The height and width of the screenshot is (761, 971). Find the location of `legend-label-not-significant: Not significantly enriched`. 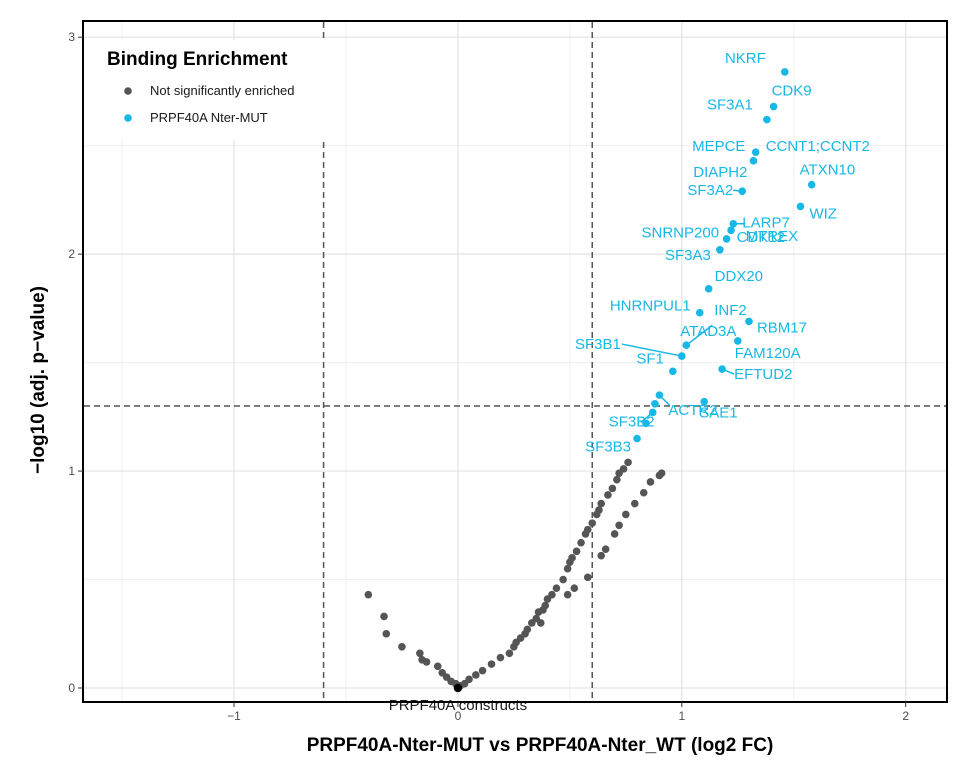

legend-label-not-significant: Not significantly enriched is located at coordinates (222, 90).